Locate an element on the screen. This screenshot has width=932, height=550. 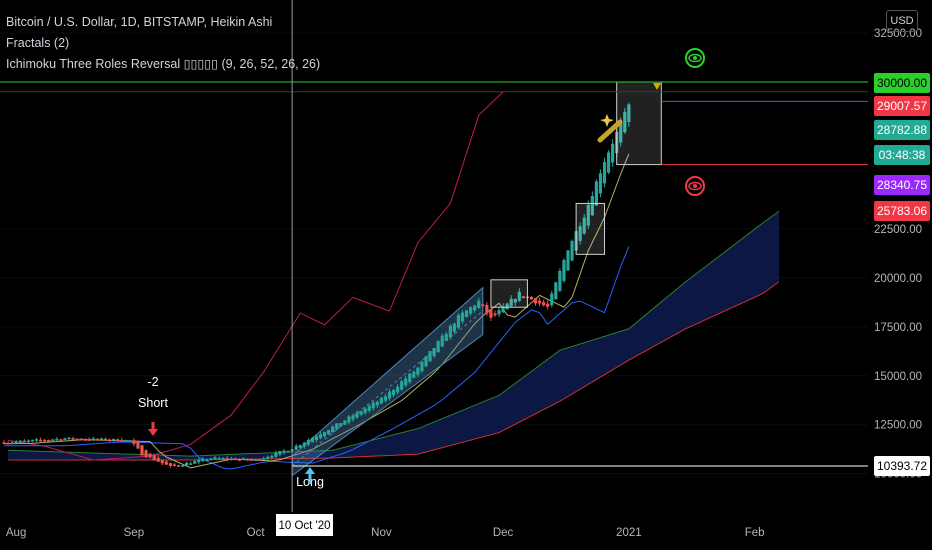
eye-buy-icon-lid is located at coordinates (695, 58).